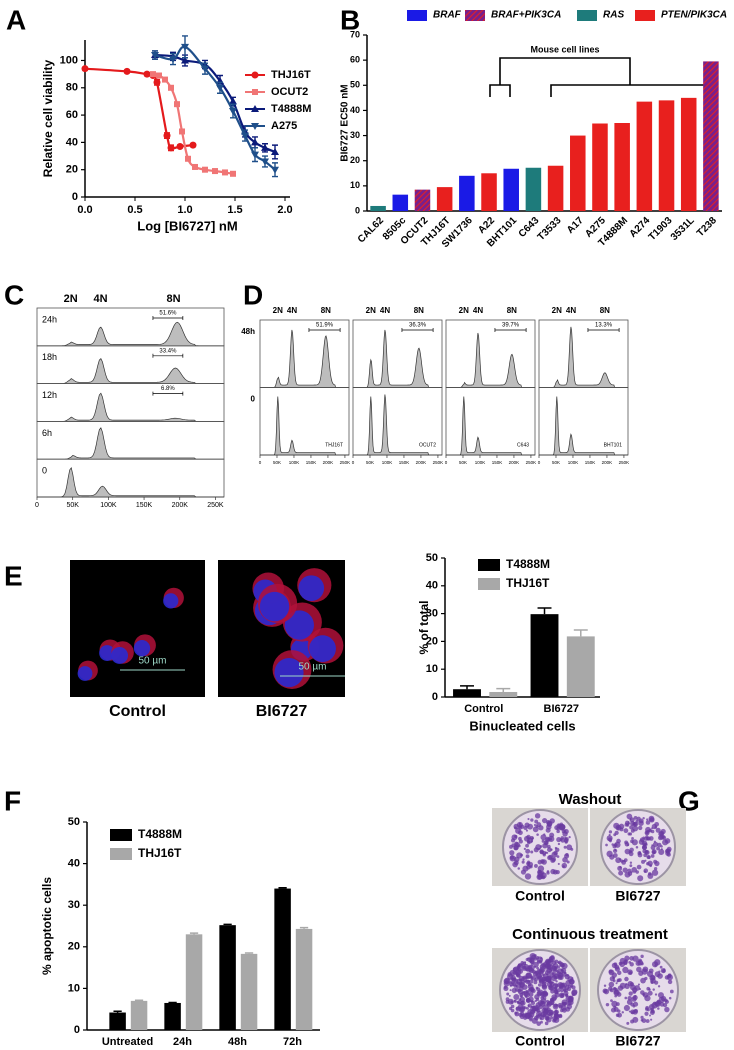 The width and height of the screenshot is (734, 1050). What do you see at coordinates (540, 896) in the screenshot?
I see `photo-label: Control` at bounding box center [540, 896].